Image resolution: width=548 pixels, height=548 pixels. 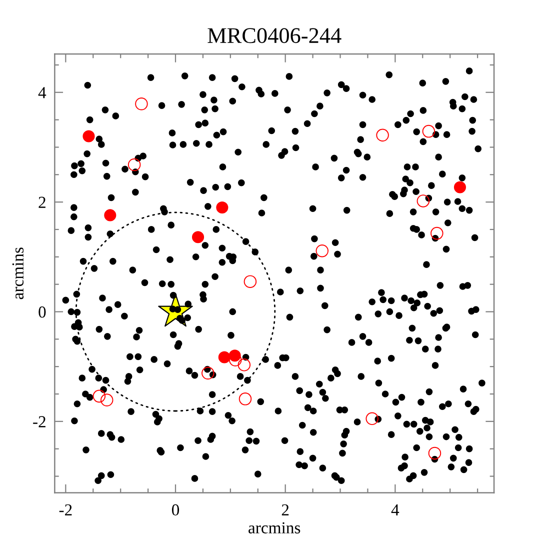 What do you see at coordinates (395, 510) in the screenshot?
I see `x-tick-label: 4` at bounding box center [395, 510].